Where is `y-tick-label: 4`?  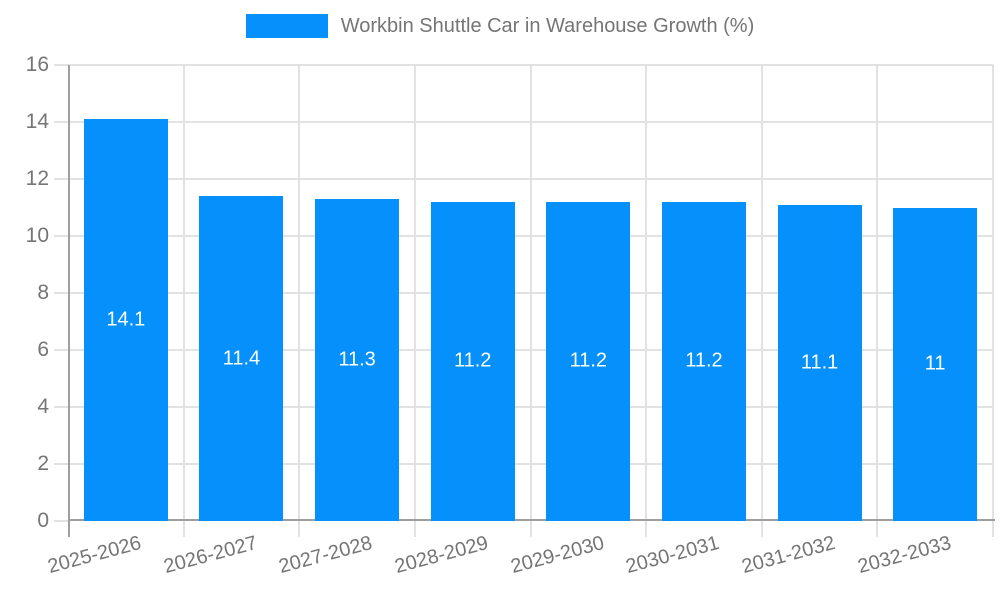 y-tick-label: 4 is located at coordinates (43, 406).